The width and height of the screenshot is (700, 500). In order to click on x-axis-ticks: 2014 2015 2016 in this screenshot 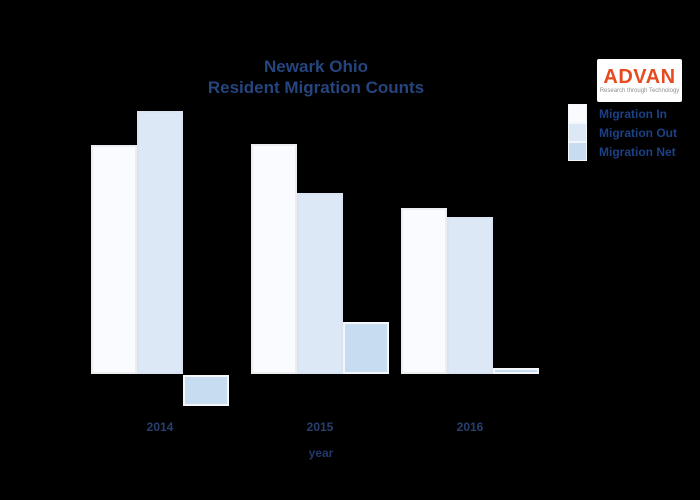, I will do `click(350, 428)`.